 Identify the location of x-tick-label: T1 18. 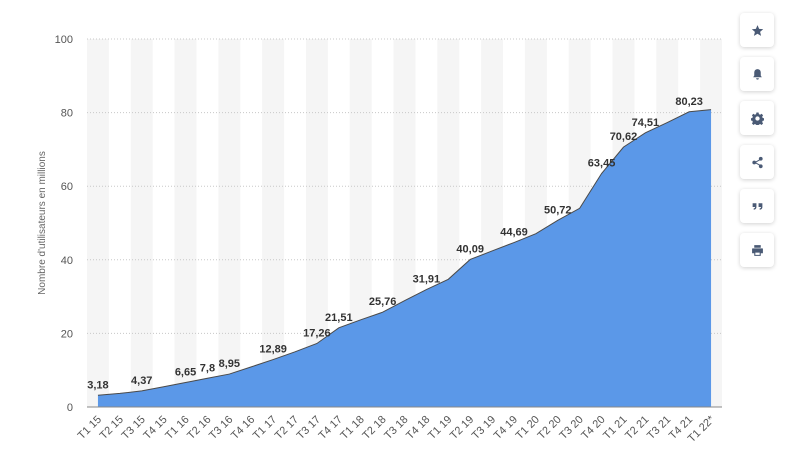
(352, 428).